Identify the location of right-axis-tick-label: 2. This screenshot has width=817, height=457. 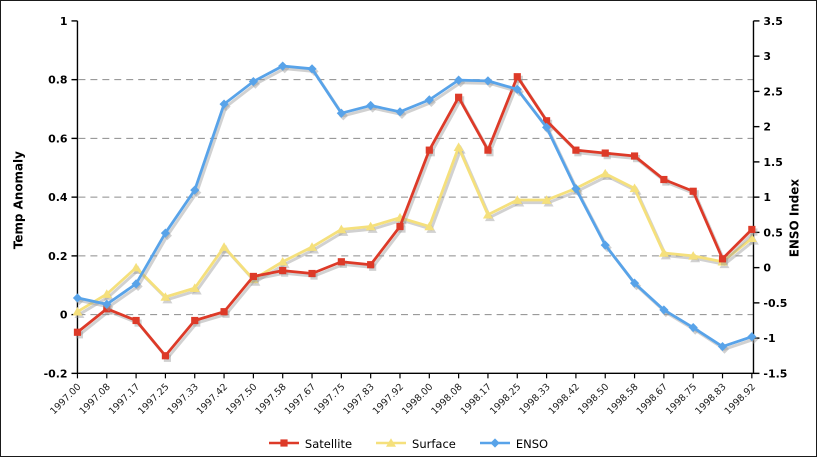
(767, 127).